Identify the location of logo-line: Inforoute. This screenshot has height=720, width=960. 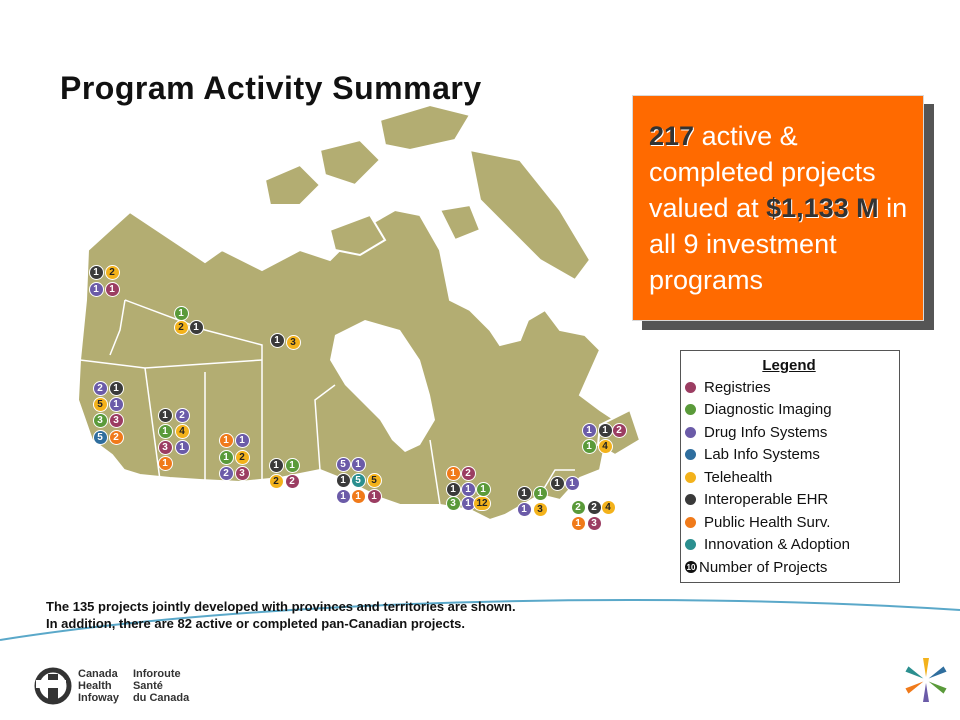
(156, 674).